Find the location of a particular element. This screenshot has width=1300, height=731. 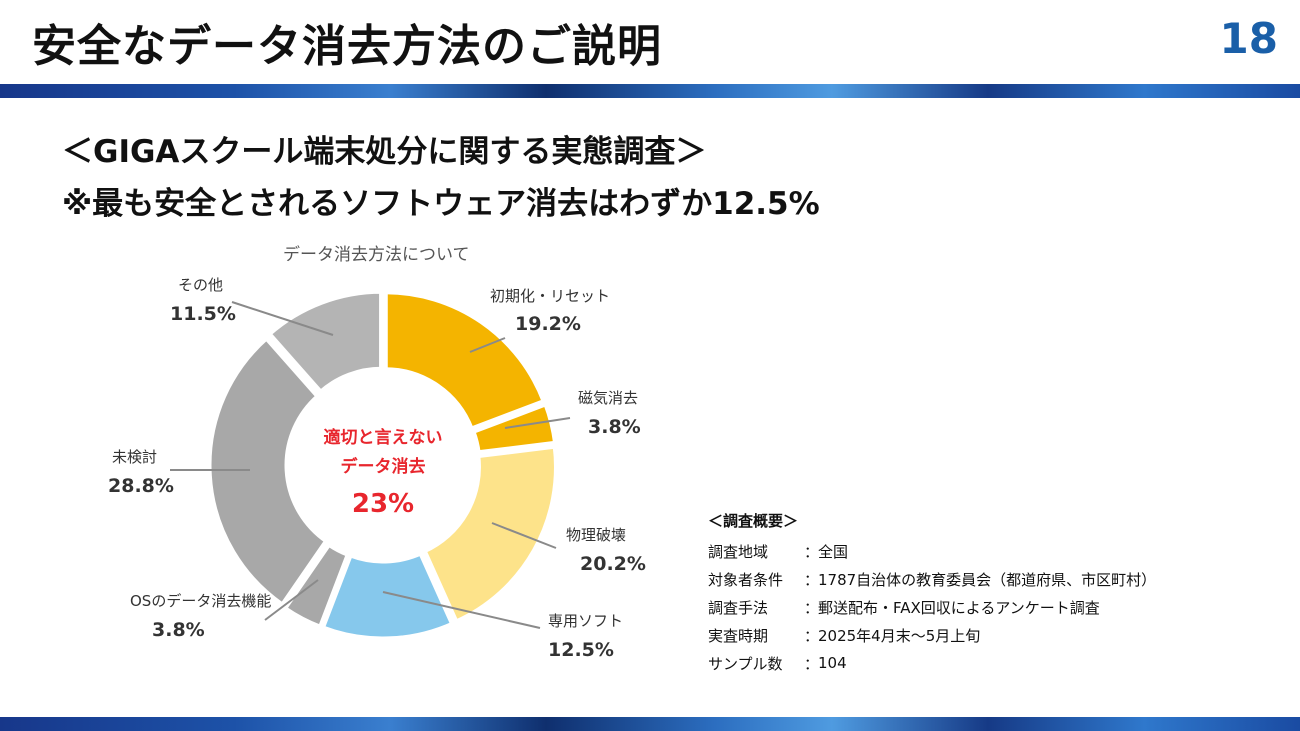

survey-row: 調査手法 ：郵送配布・FAX回収によるアンケート調査 is located at coordinates (932, 607).